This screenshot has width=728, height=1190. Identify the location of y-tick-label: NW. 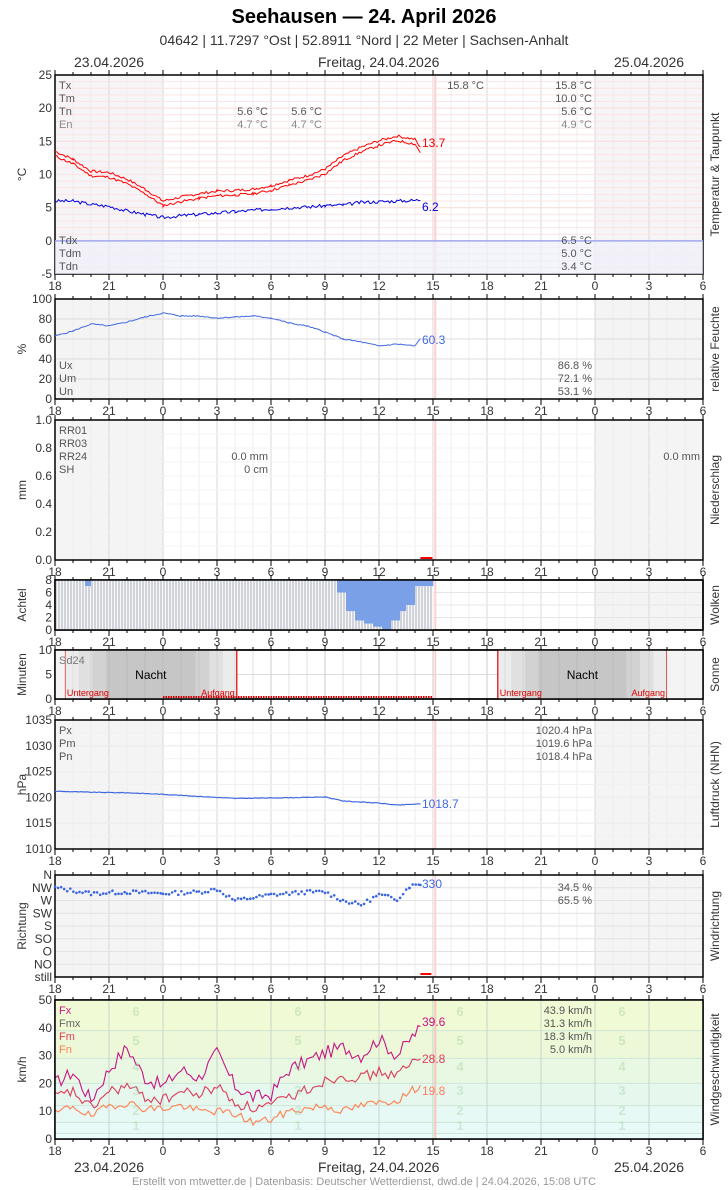
(42, 888).